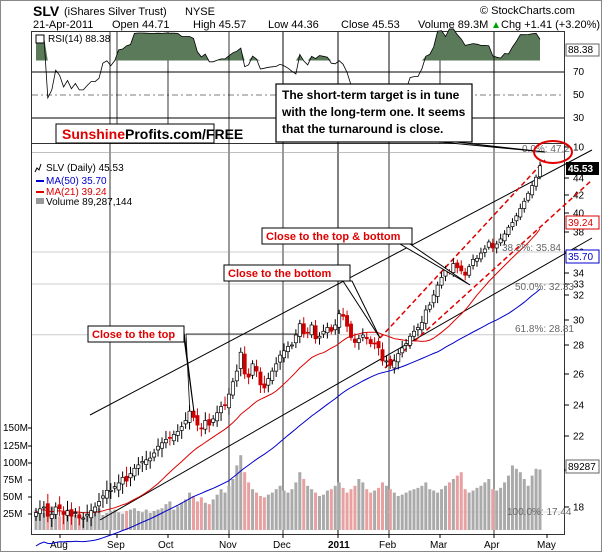 The height and width of the screenshot is (557, 602). What do you see at coordinates (580, 169) in the screenshot?
I see `price-tag: 45.53` at bounding box center [580, 169].